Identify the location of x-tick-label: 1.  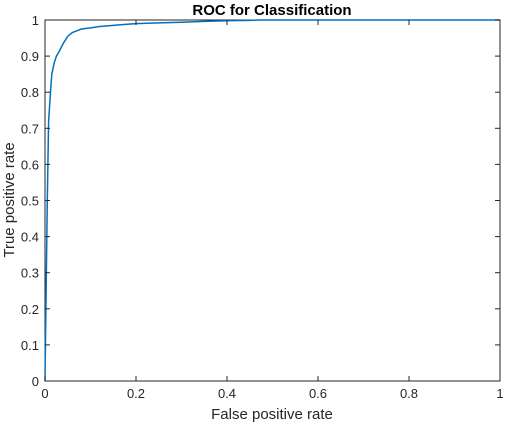
(499, 393).